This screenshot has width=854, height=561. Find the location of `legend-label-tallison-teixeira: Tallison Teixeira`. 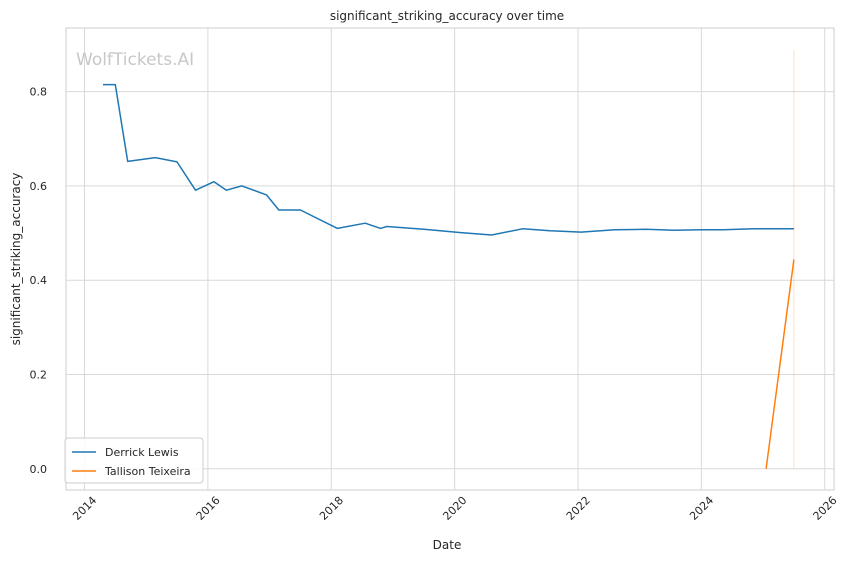

legend-label-tallison-teixeira: Tallison Teixeira is located at coordinates (147, 471).